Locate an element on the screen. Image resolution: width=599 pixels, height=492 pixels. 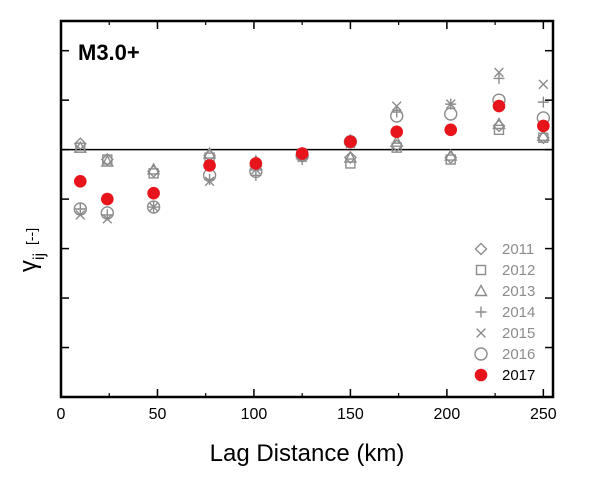
legend-label-2013: 2013 is located at coordinates (518, 291).